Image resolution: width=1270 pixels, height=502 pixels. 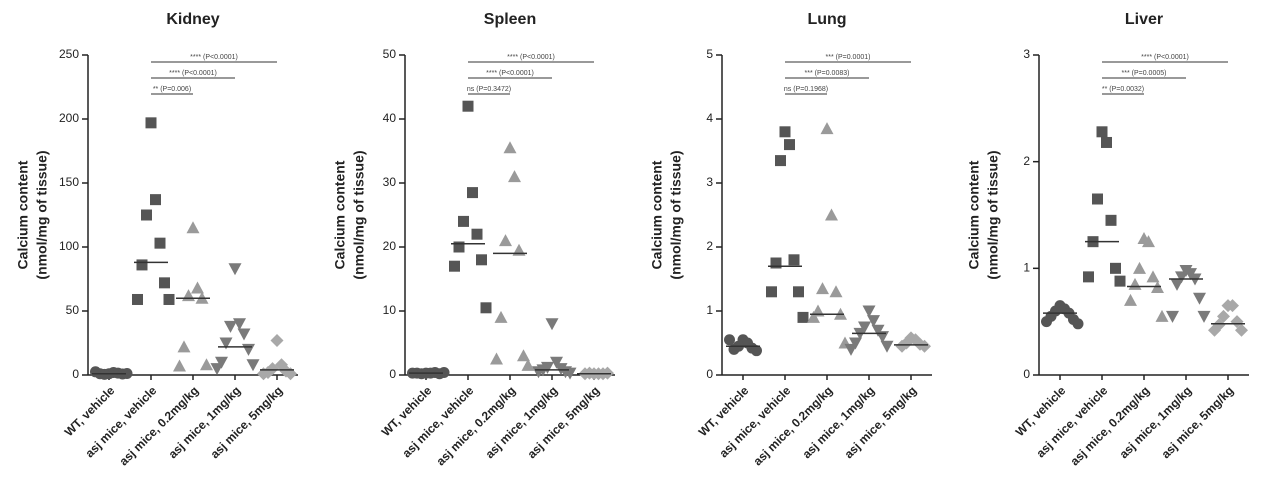 I want to click on y-tick-label: 250, so click(x=69, y=54).